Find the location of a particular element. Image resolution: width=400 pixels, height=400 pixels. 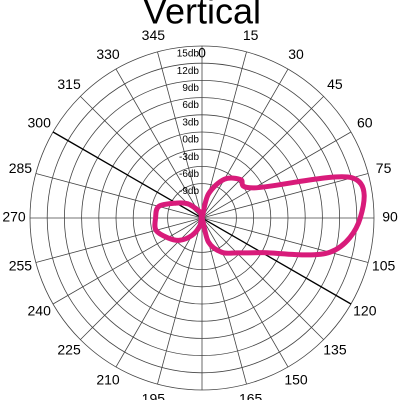

angle-label: 150 is located at coordinates (296, 380).